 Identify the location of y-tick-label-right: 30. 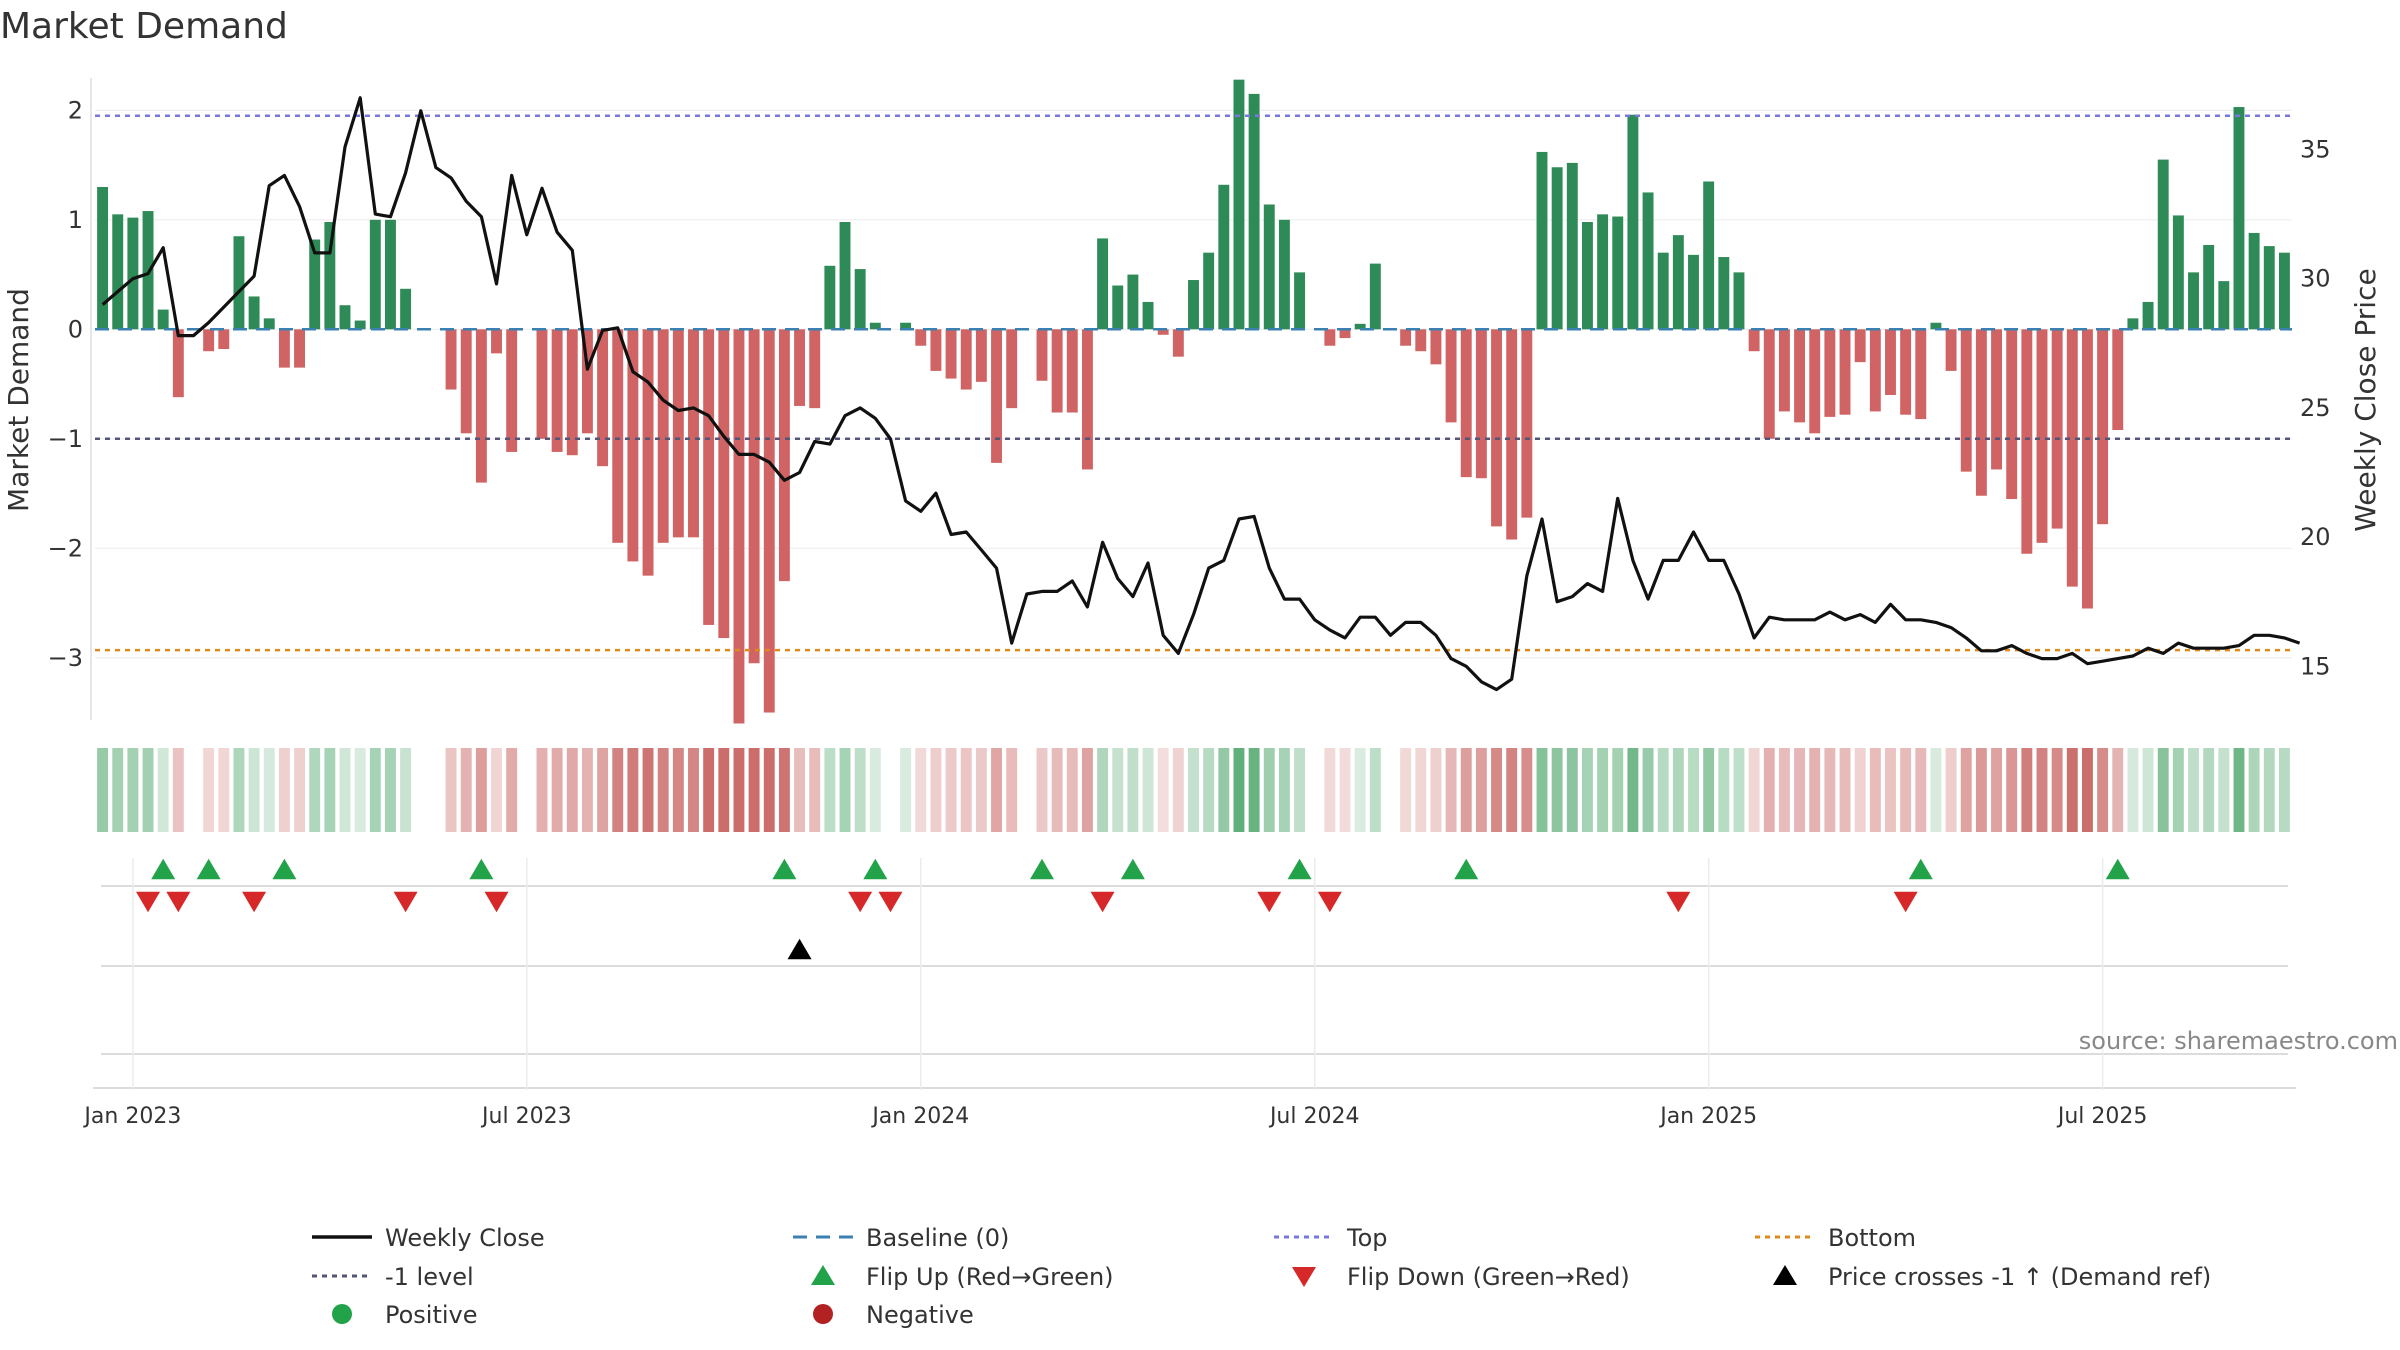
(2315, 279).